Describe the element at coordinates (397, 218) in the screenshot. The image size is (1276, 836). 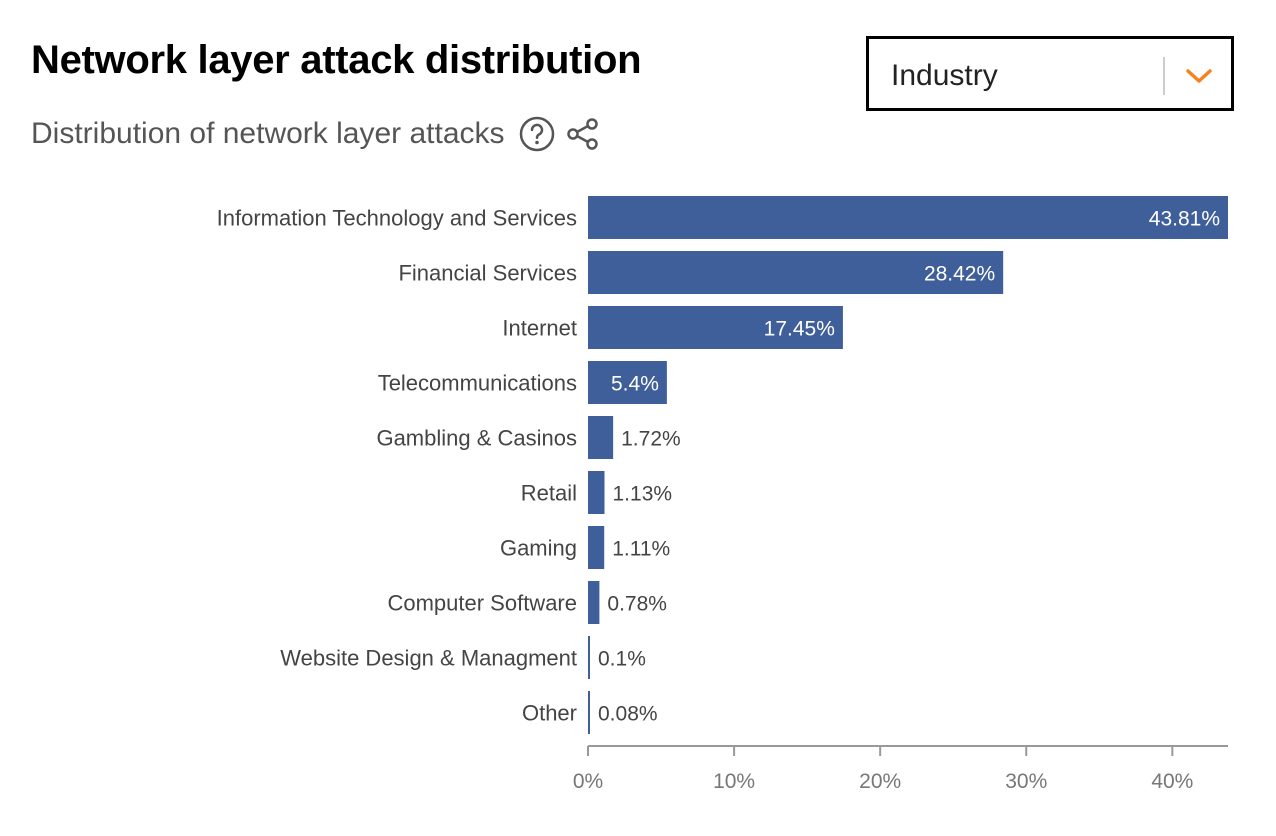
I see `category-label: Information Technology and Services` at that location.